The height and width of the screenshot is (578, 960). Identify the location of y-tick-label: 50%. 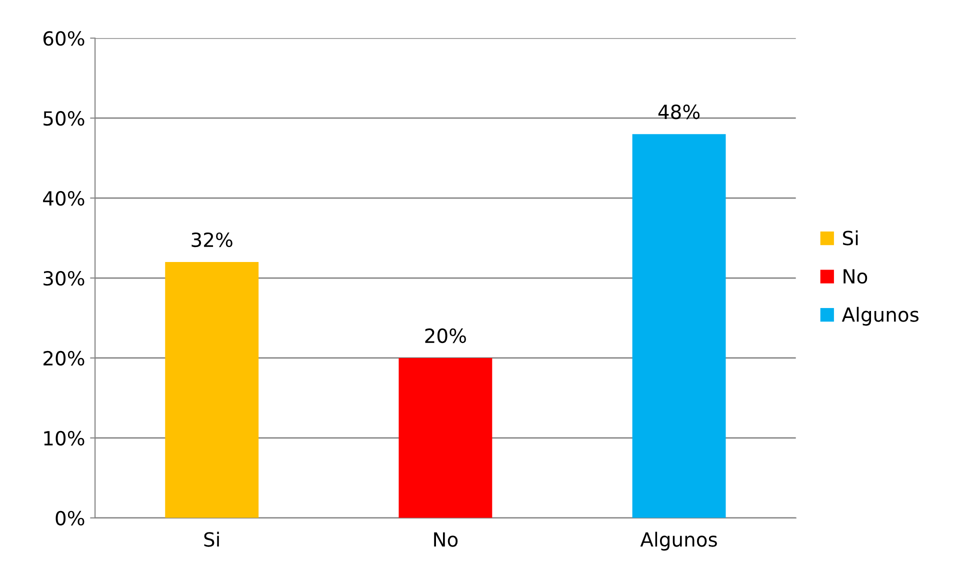
(64, 118).